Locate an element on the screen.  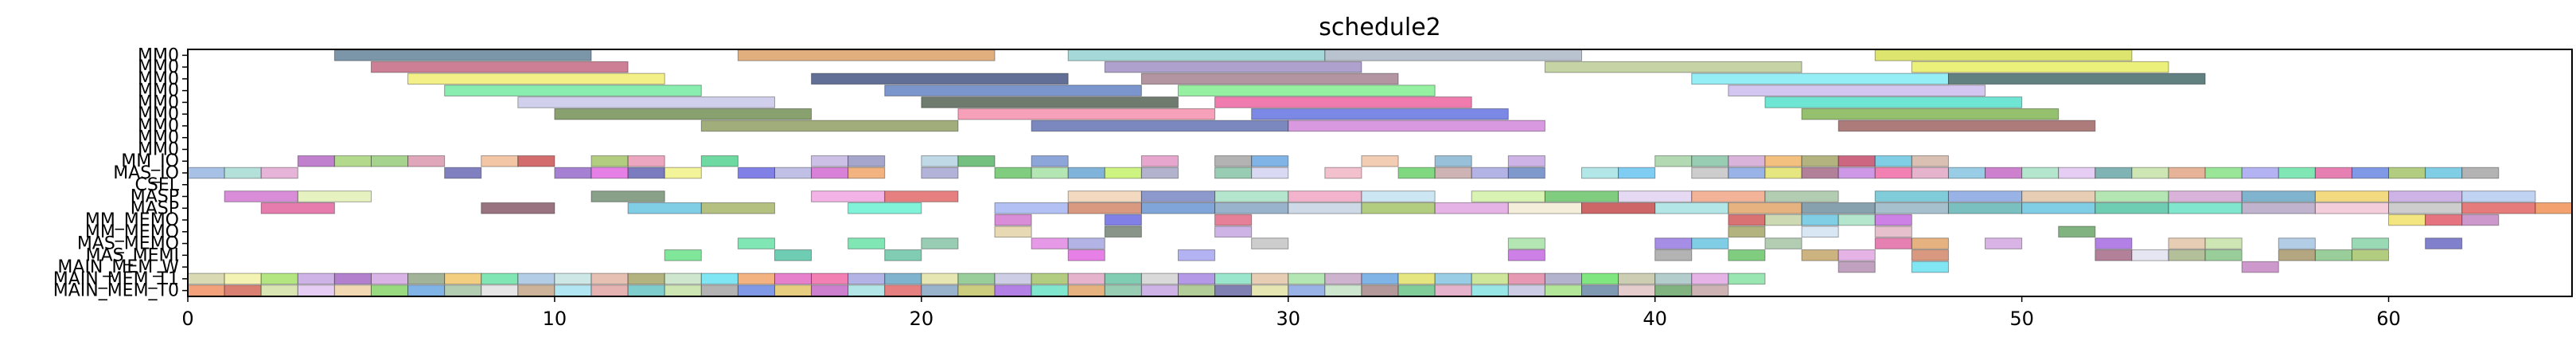
y-tick-label: MM0 is located at coordinates (158, 55).